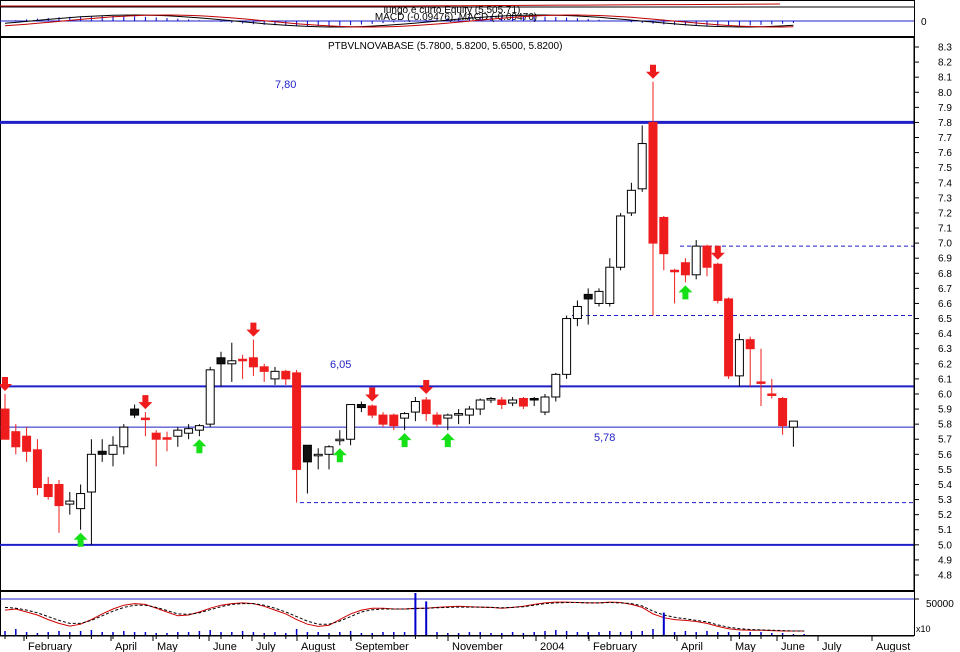 This screenshot has height=652, width=960. I want to click on price-tick-label: 7.7, so click(945, 138).